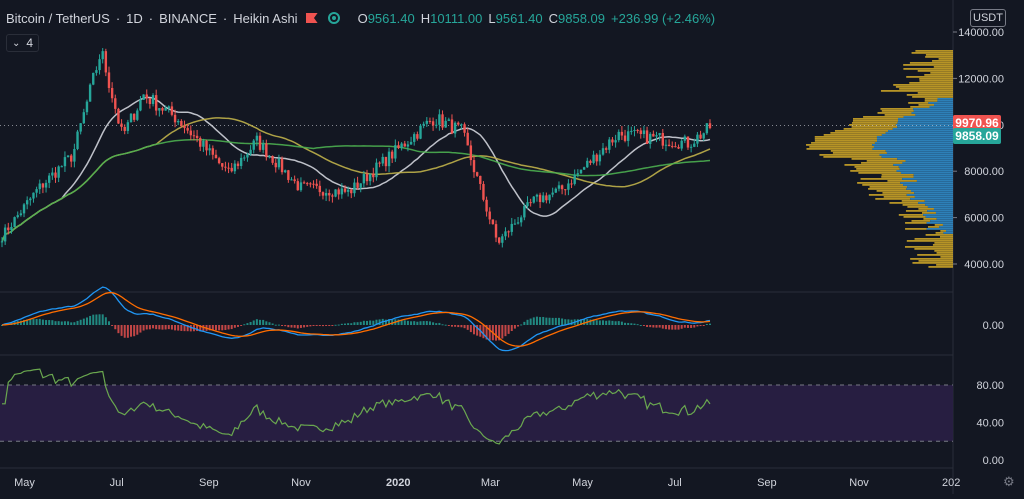 This screenshot has height=499, width=1024. Describe the element at coordinates (1009, 481) in the screenshot. I see `settings-gear-icon: ⚙` at that location.